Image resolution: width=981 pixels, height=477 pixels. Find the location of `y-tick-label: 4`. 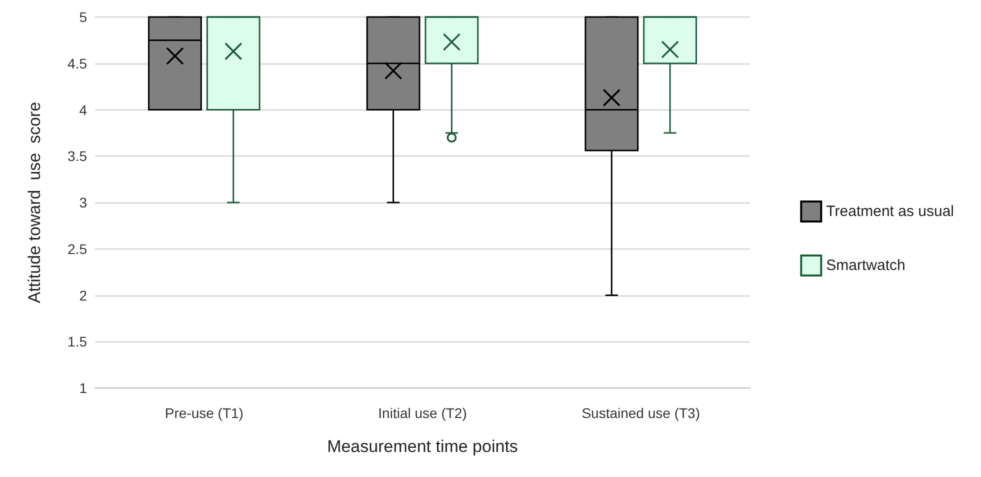

y-tick-label: 4 is located at coordinates (83, 110).